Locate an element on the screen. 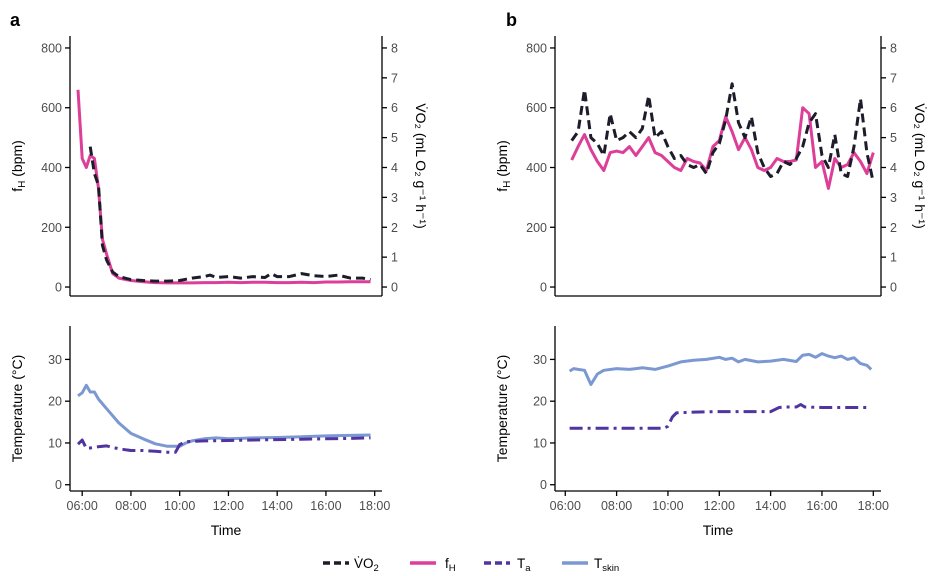 The height and width of the screenshot is (576, 930). legend-label-vo2: V̇O2 is located at coordinates (366, 565).